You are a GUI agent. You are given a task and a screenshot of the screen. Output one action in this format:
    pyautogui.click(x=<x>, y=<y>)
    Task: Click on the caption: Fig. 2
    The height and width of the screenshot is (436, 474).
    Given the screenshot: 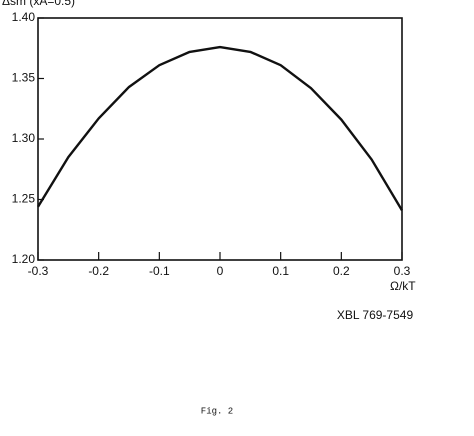 What is the action you would take?
    pyautogui.click(x=217, y=411)
    